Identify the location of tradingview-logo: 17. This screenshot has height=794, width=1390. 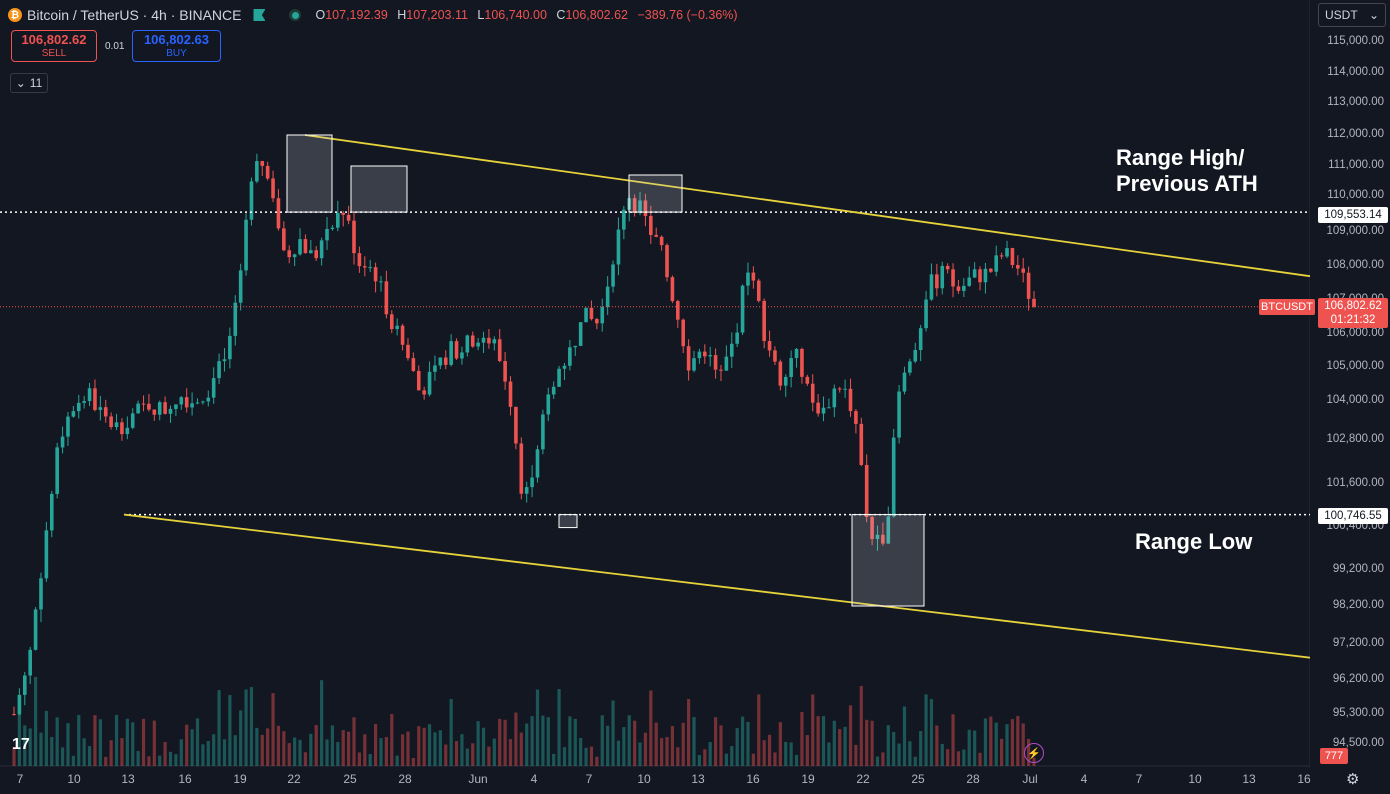
(21, 744).